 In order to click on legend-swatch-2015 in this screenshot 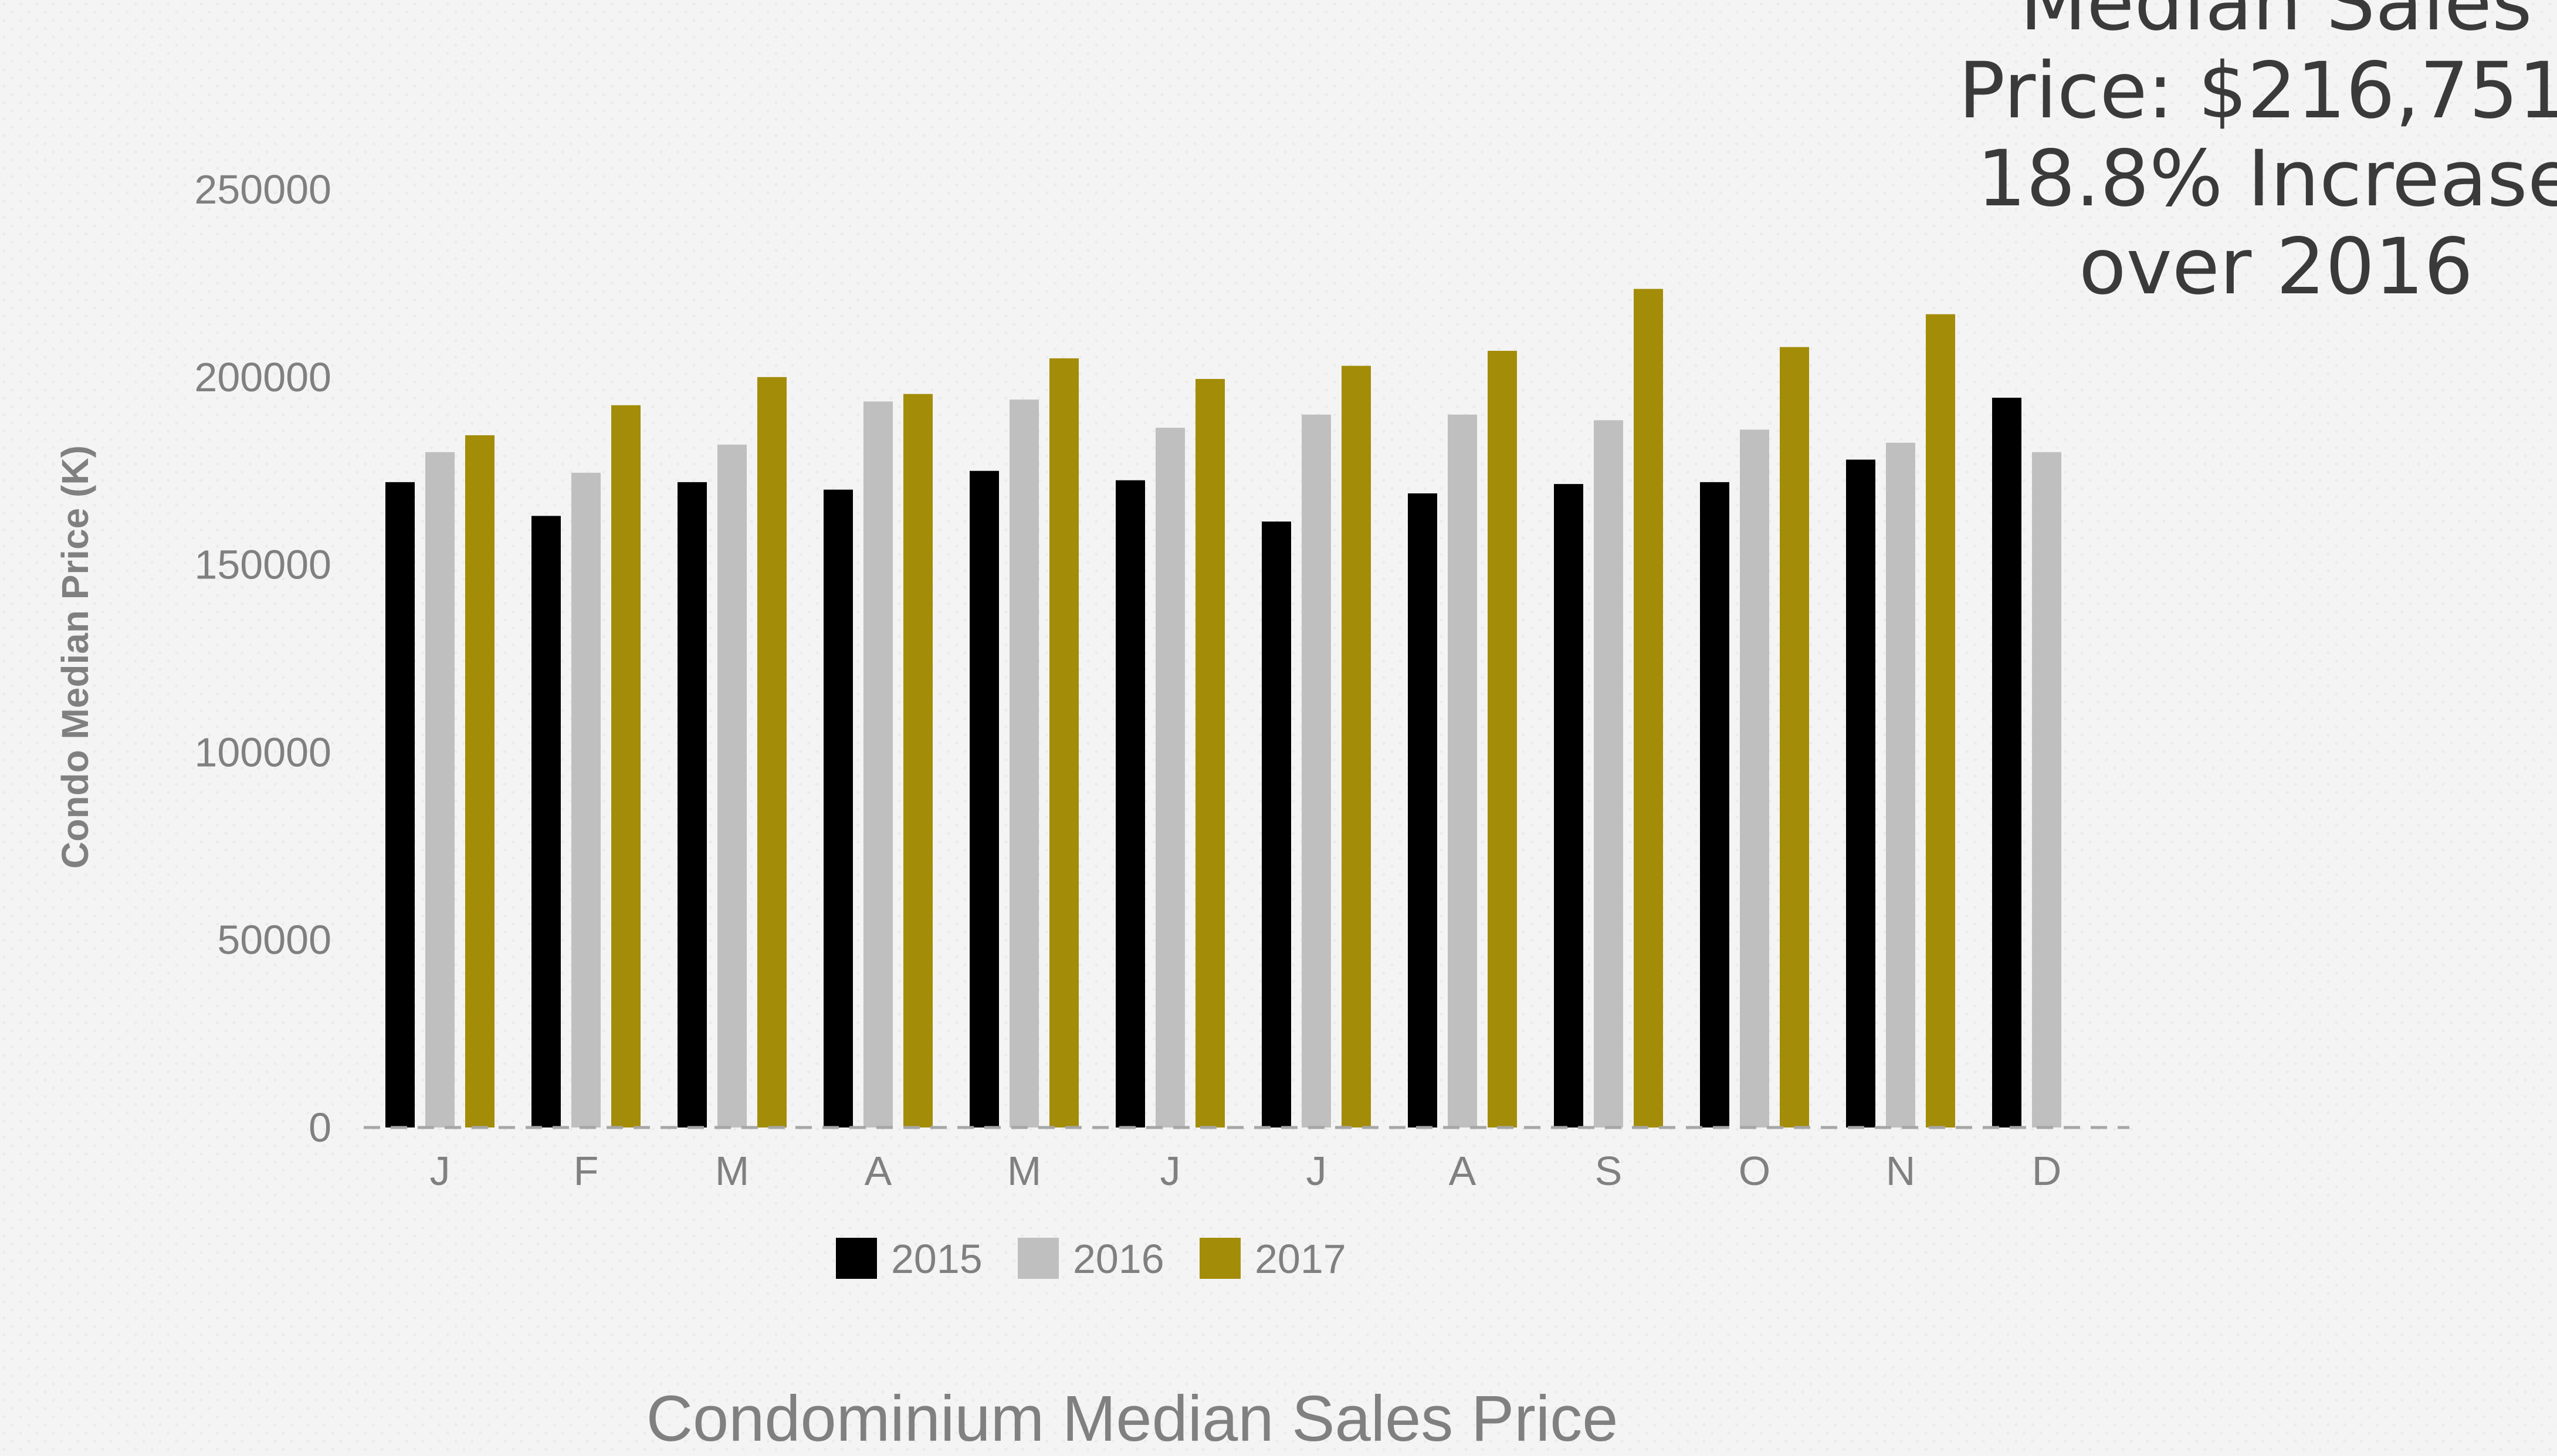, I will do `click(856, 1258)`.